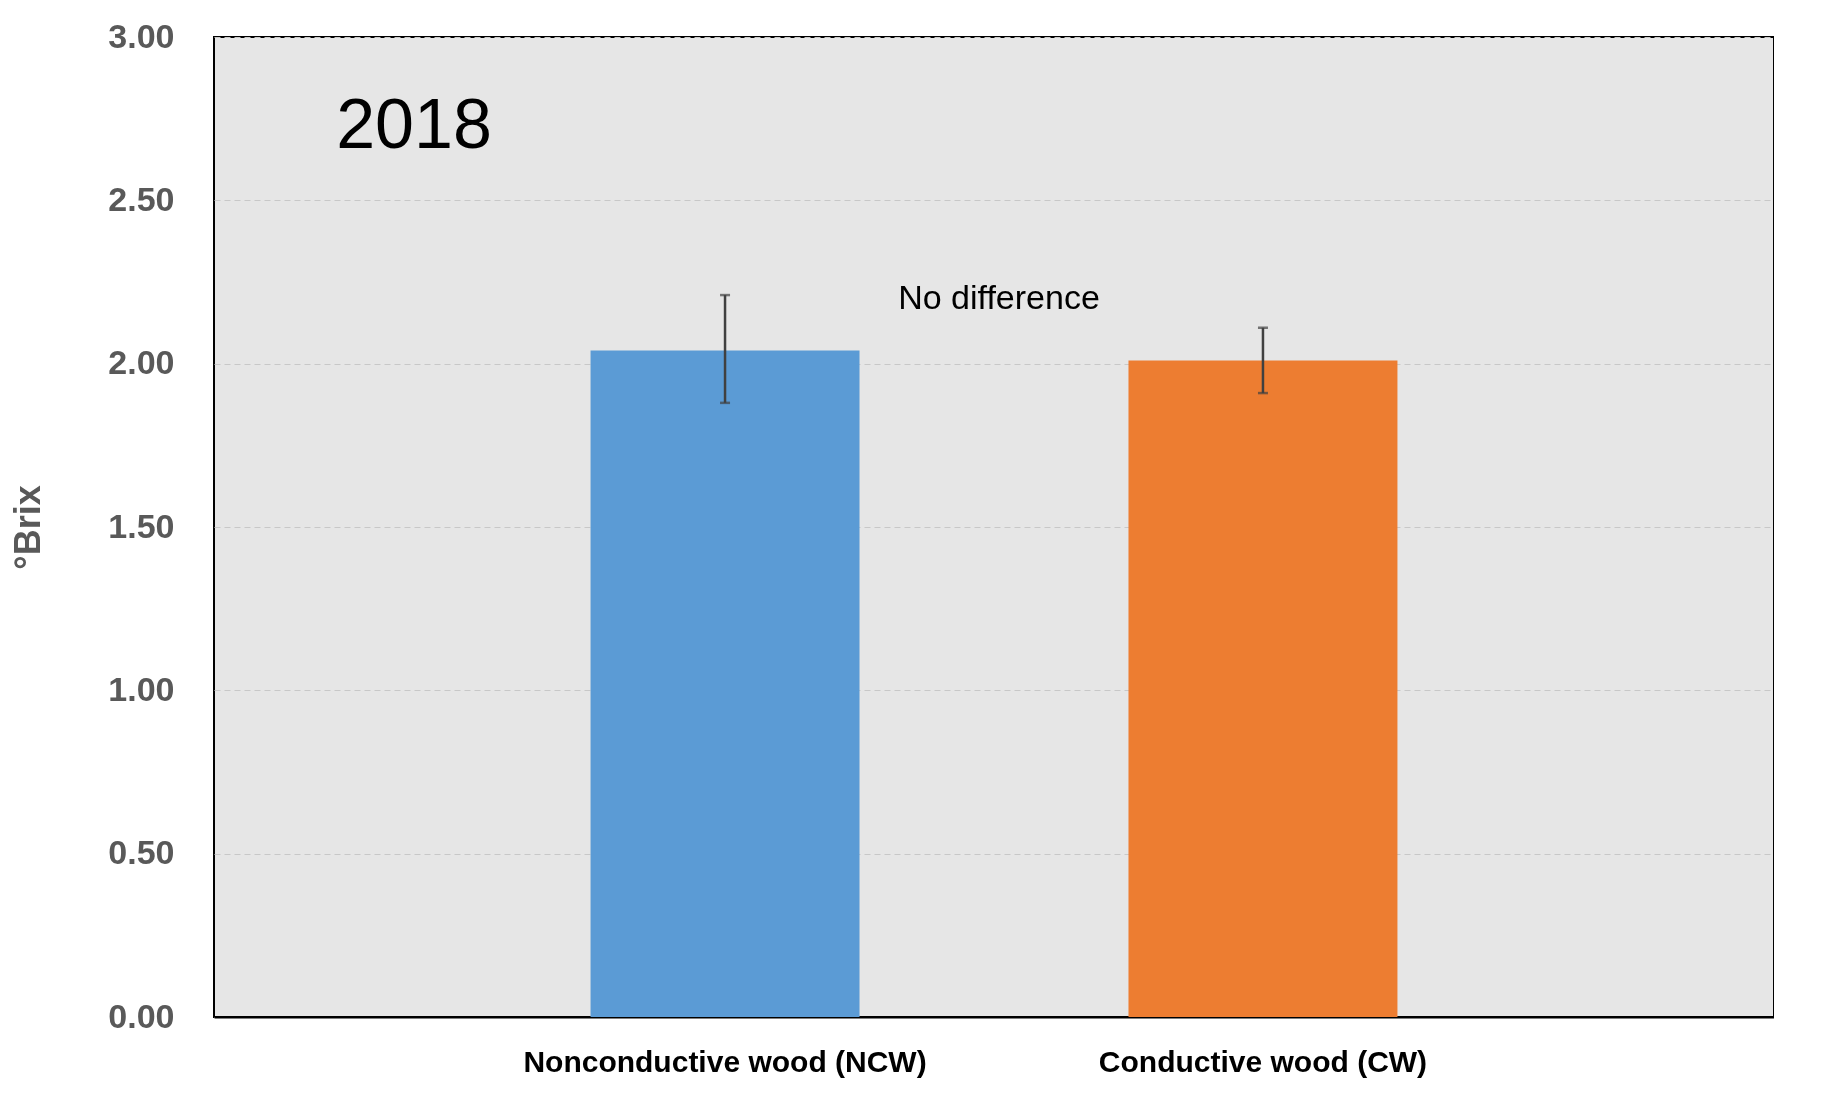 This screenshot has height=1109, width=1836. Describe the element at coordinates (141, 852) in the screenshot. I see `y-tick-label: 0.50` at that location.